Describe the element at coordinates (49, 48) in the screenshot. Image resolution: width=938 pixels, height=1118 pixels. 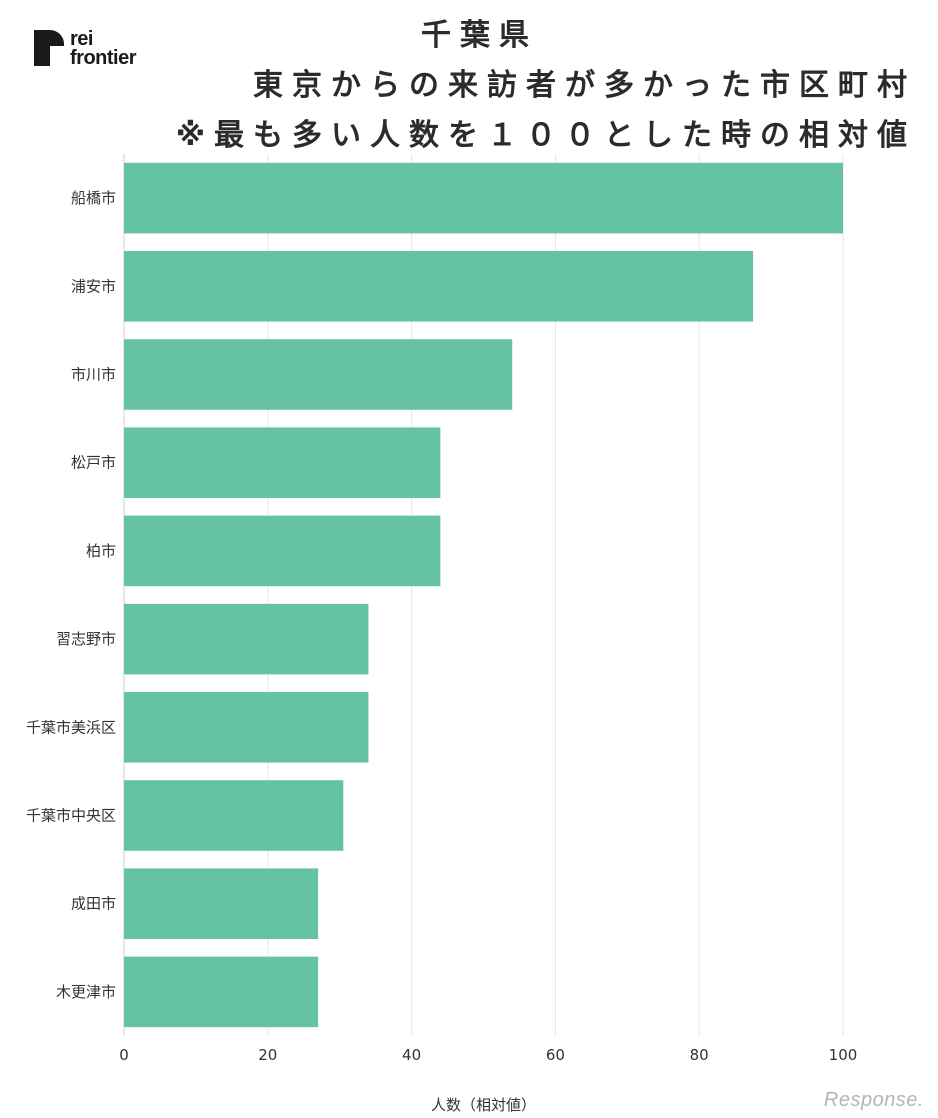
I see `logo-mark-icon` at that location.